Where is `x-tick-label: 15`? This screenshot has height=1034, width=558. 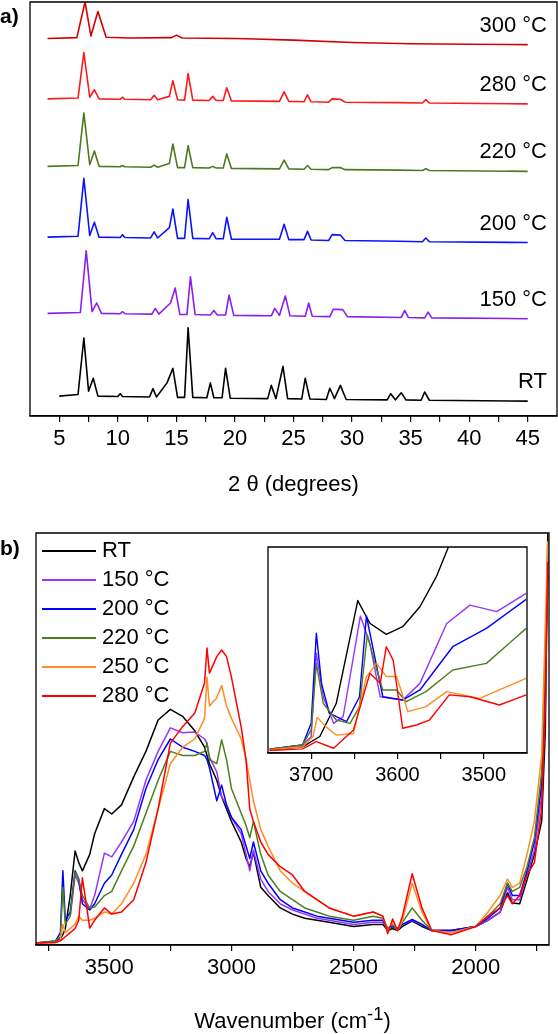
x-tick-label: 15 is located at coordinates (176, 438).